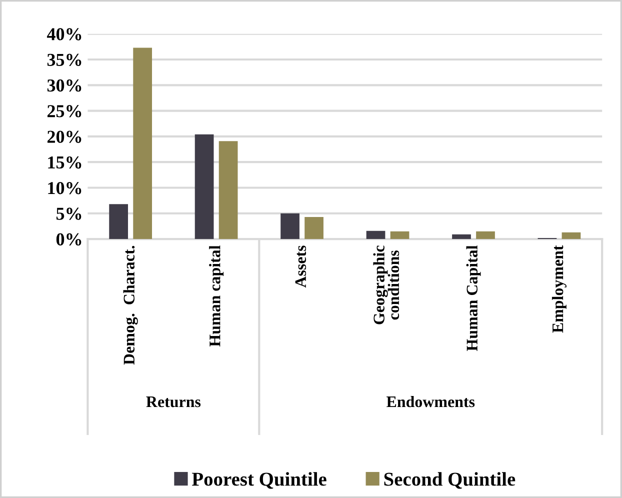 Image resolution: width=622 pixels, height=498 pixels. What do you see at coordinates (65, 162) in the screenshot?
I see `y-tick-label: 15%` at bounding box center [65, 162].